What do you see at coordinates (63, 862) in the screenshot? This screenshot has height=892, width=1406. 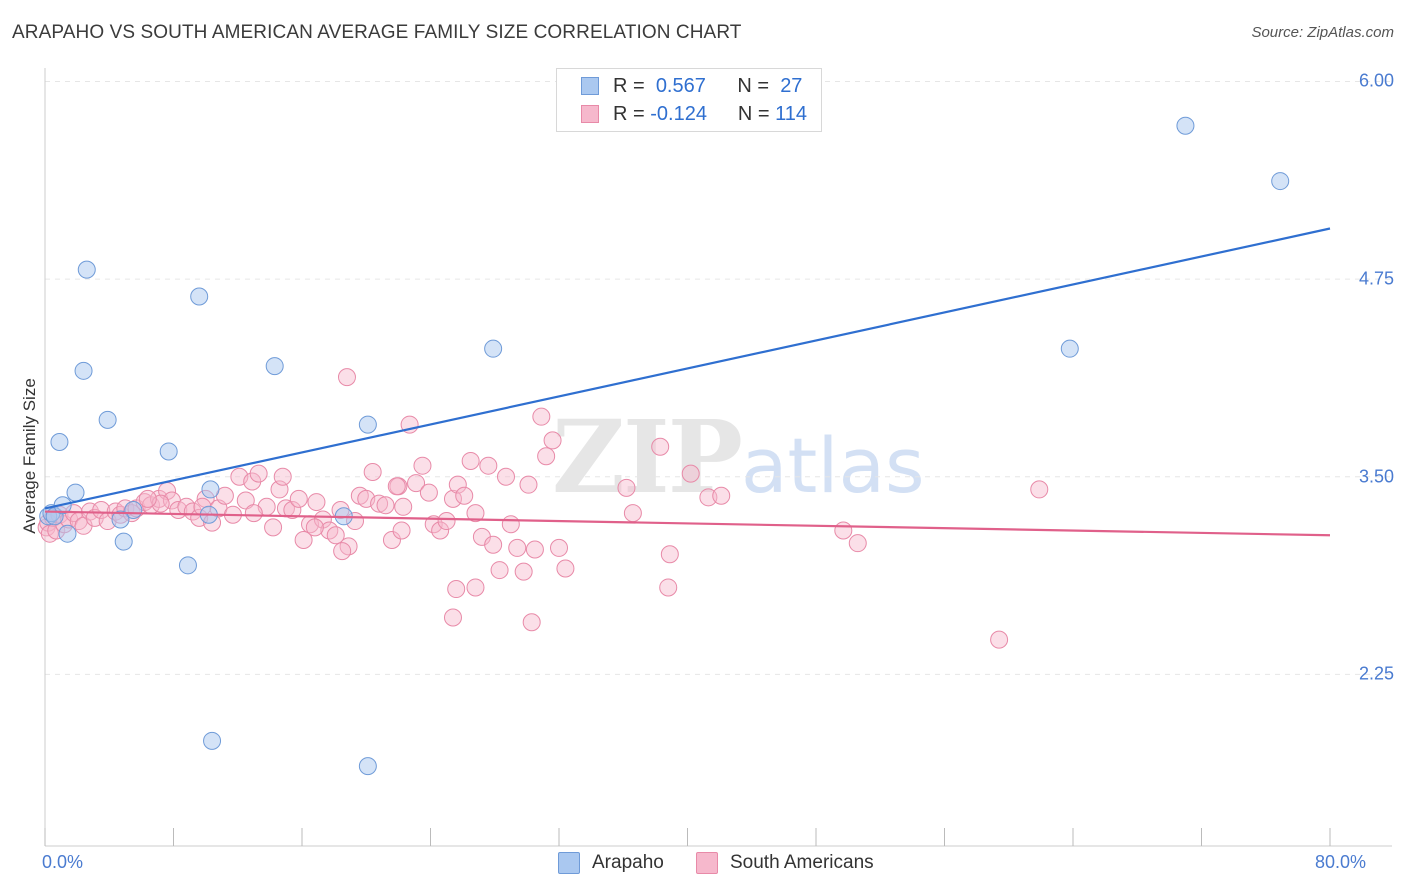 I see `x-tick-min: 0.0%` at bounding box center [63, 862].